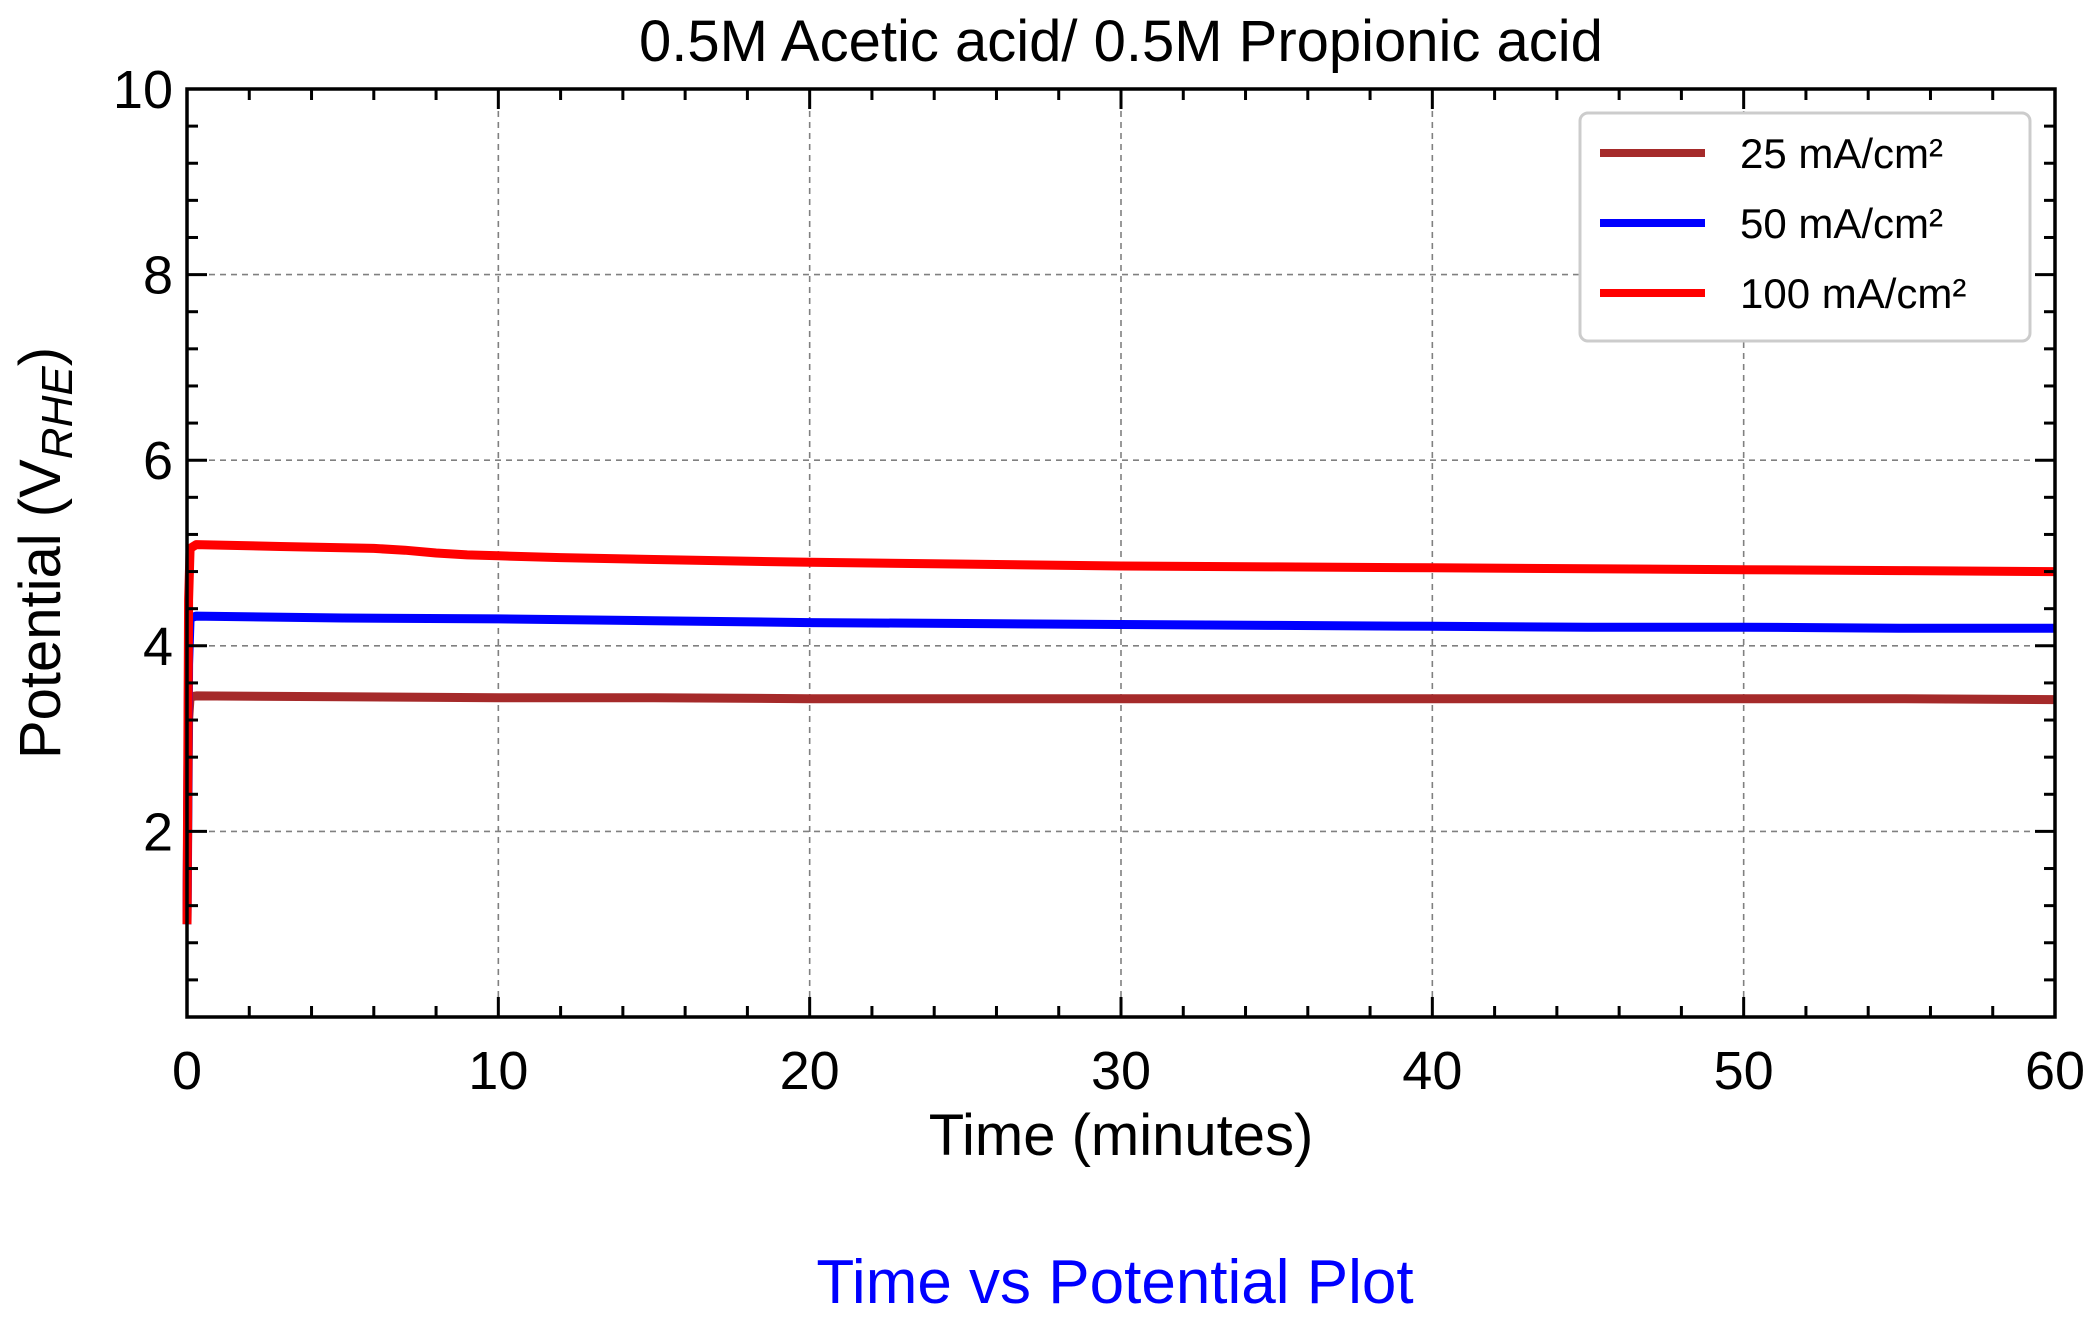  I want to click on chart-title: 0.5M Acetic acid/ 0.5M Propionic acid, so click(1121, 41).